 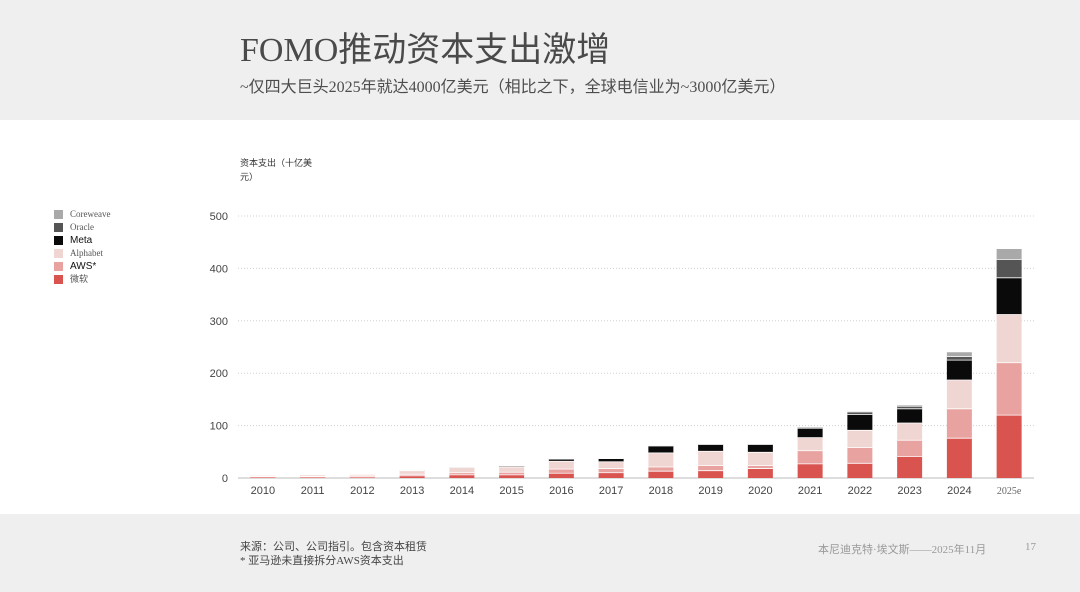 I want to click on legend-label: Coreweave, so click(x=90, y=214).